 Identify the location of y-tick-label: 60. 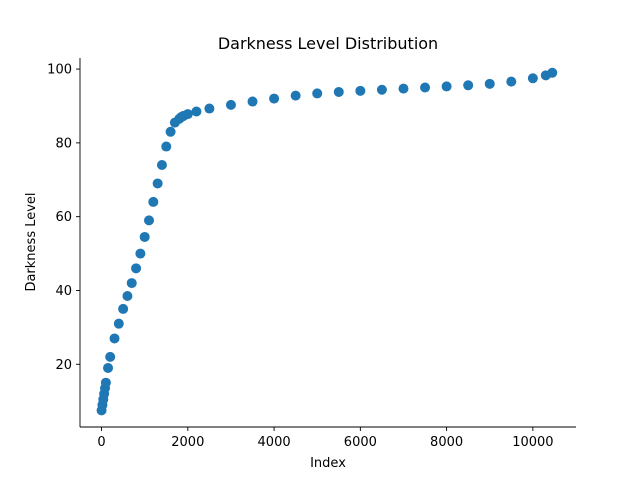
(63, 217).